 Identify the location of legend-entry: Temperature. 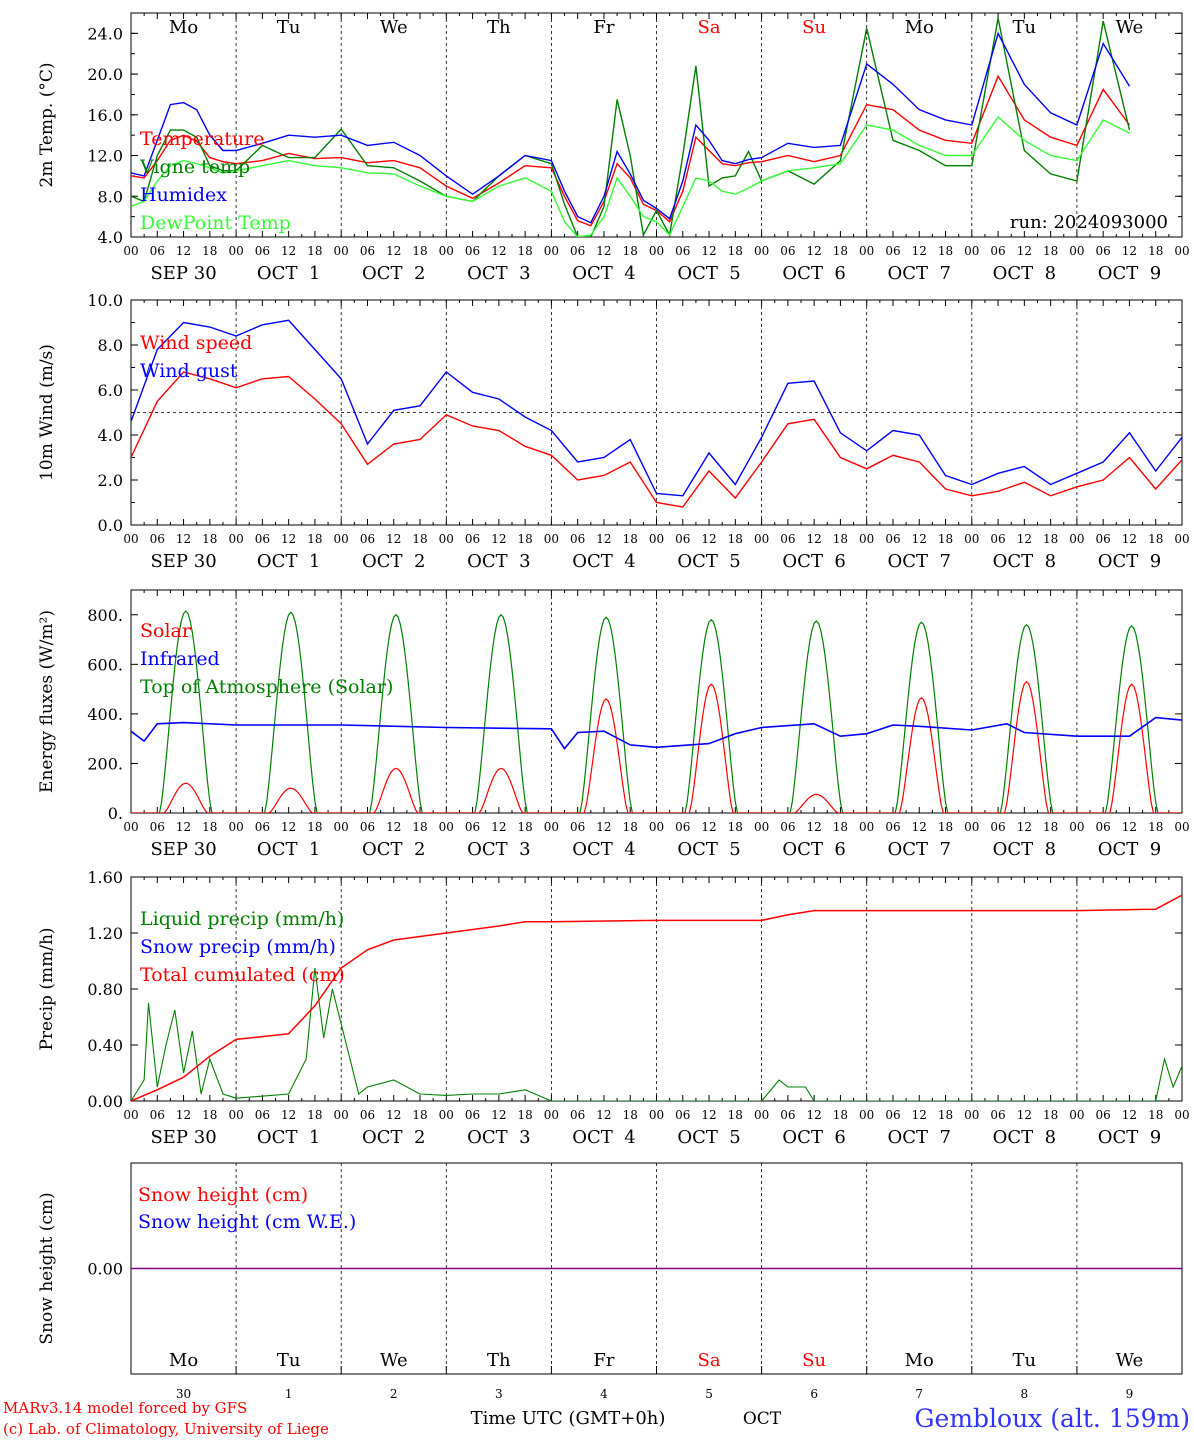
(202, 139).